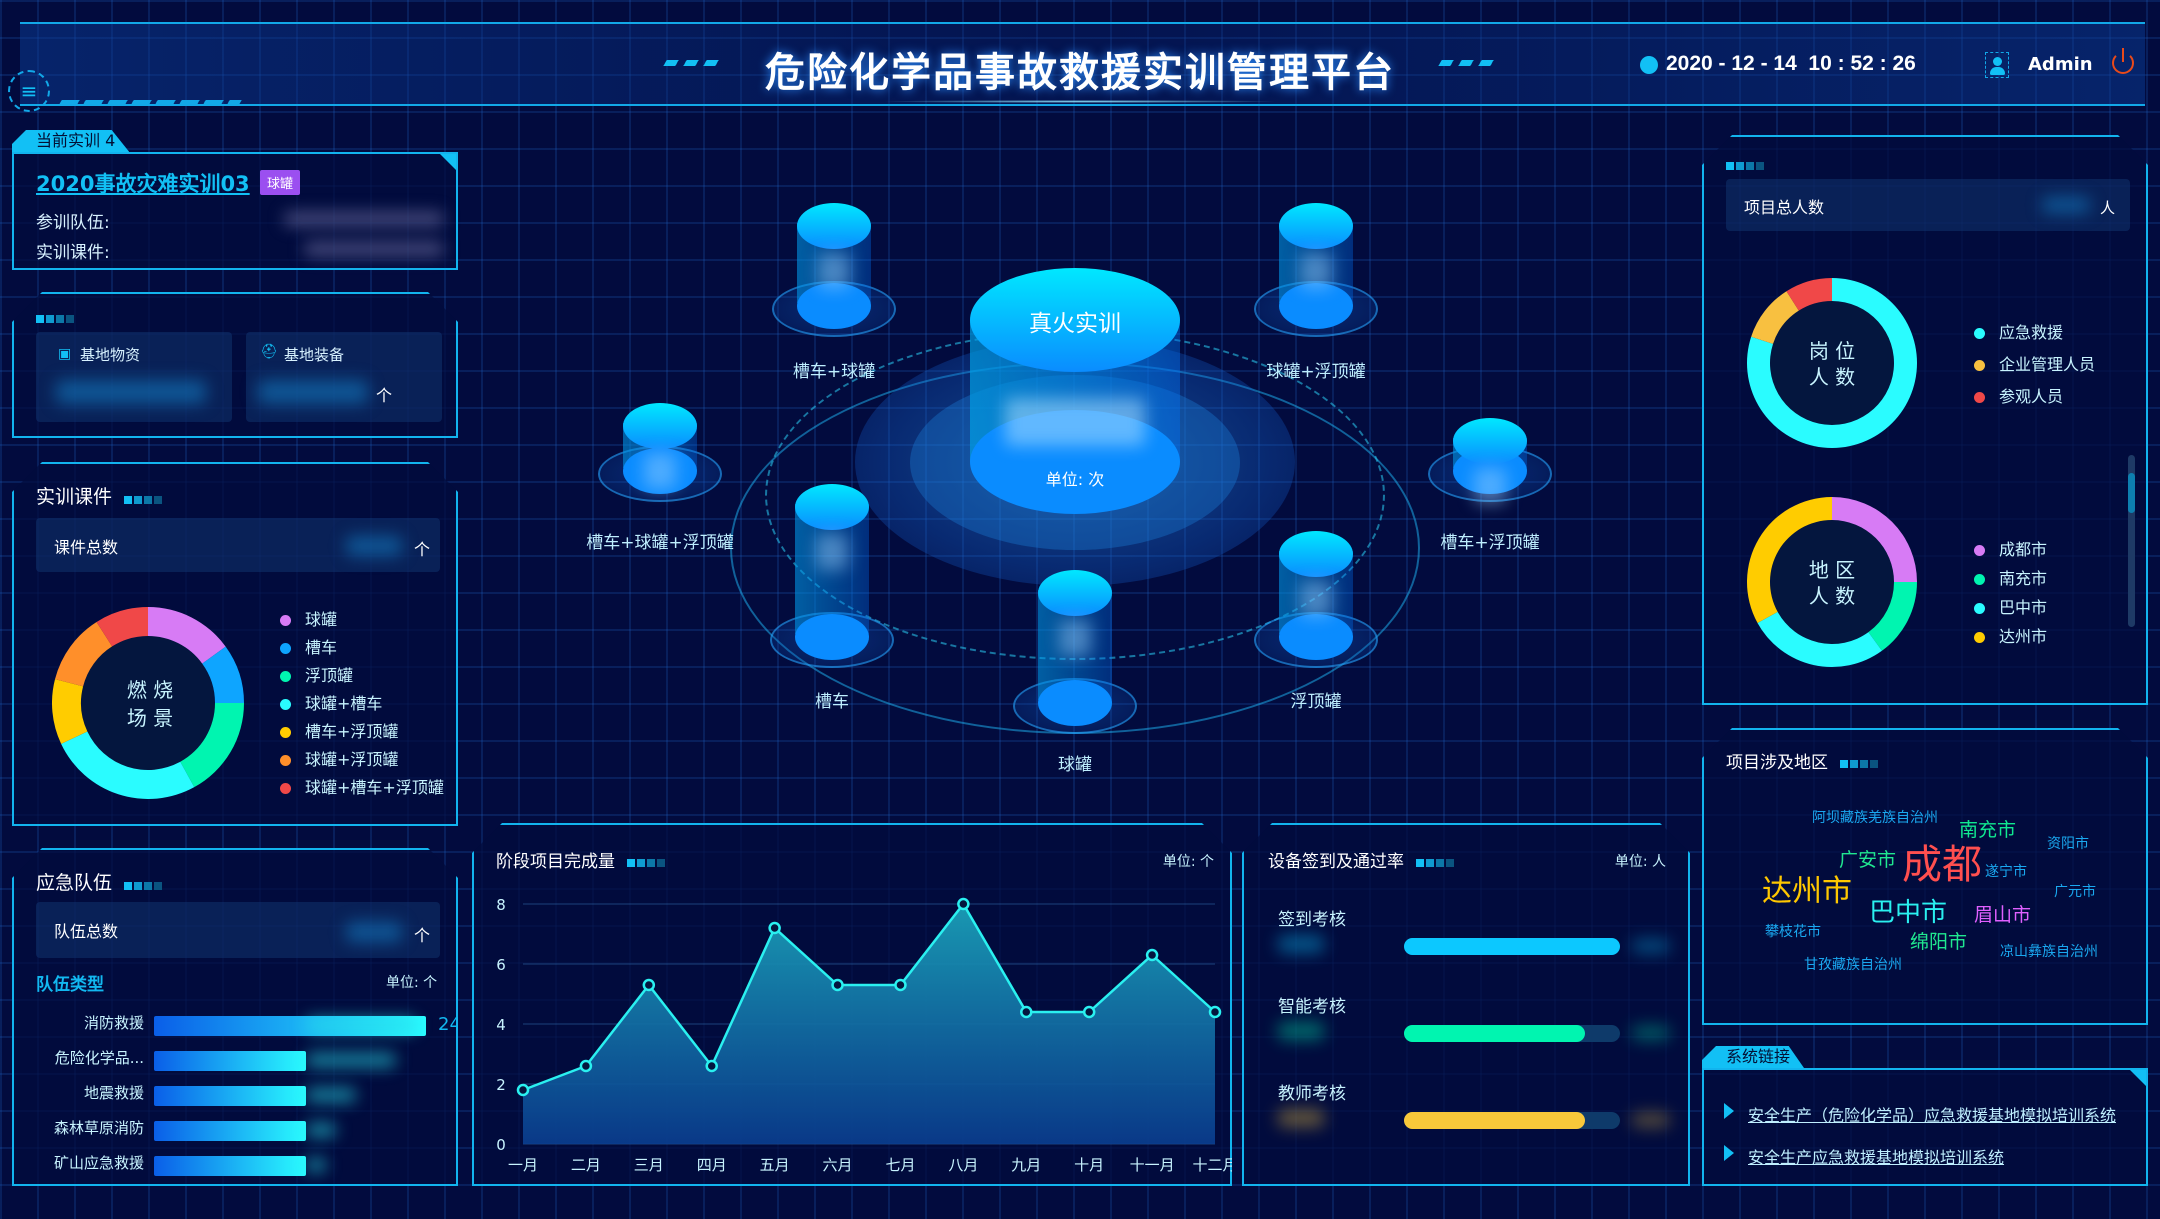  I want to click on dots-decoration, so click(1860, 763).